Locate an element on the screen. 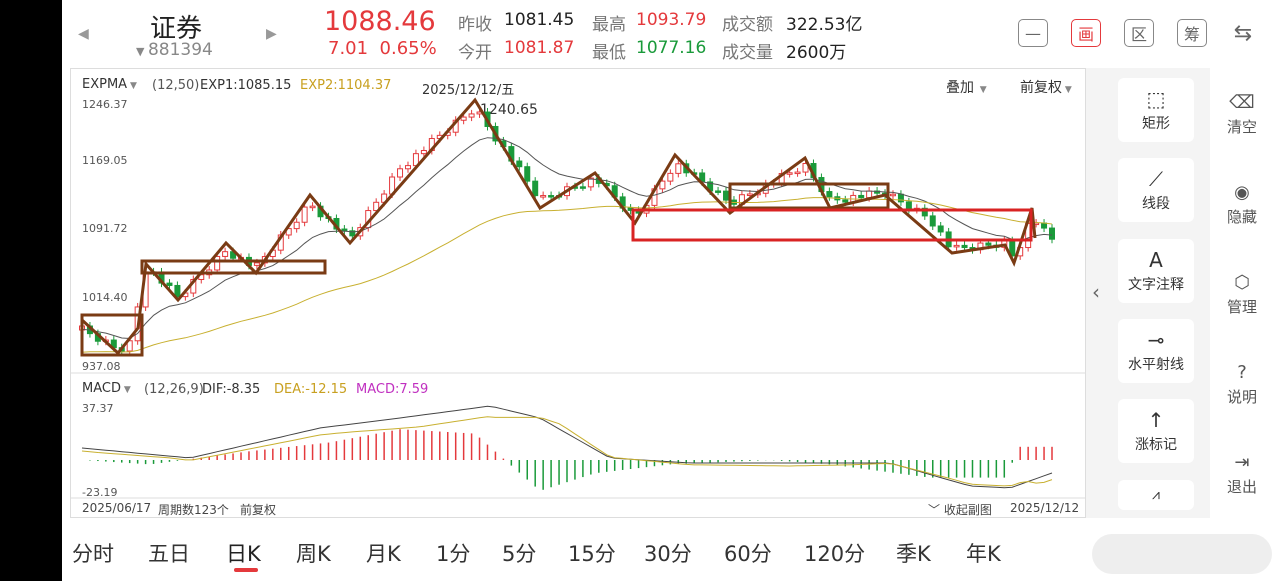  horizontal-ray-tool: ⊸ 水平射线 is located at coordinates (1156, 351).